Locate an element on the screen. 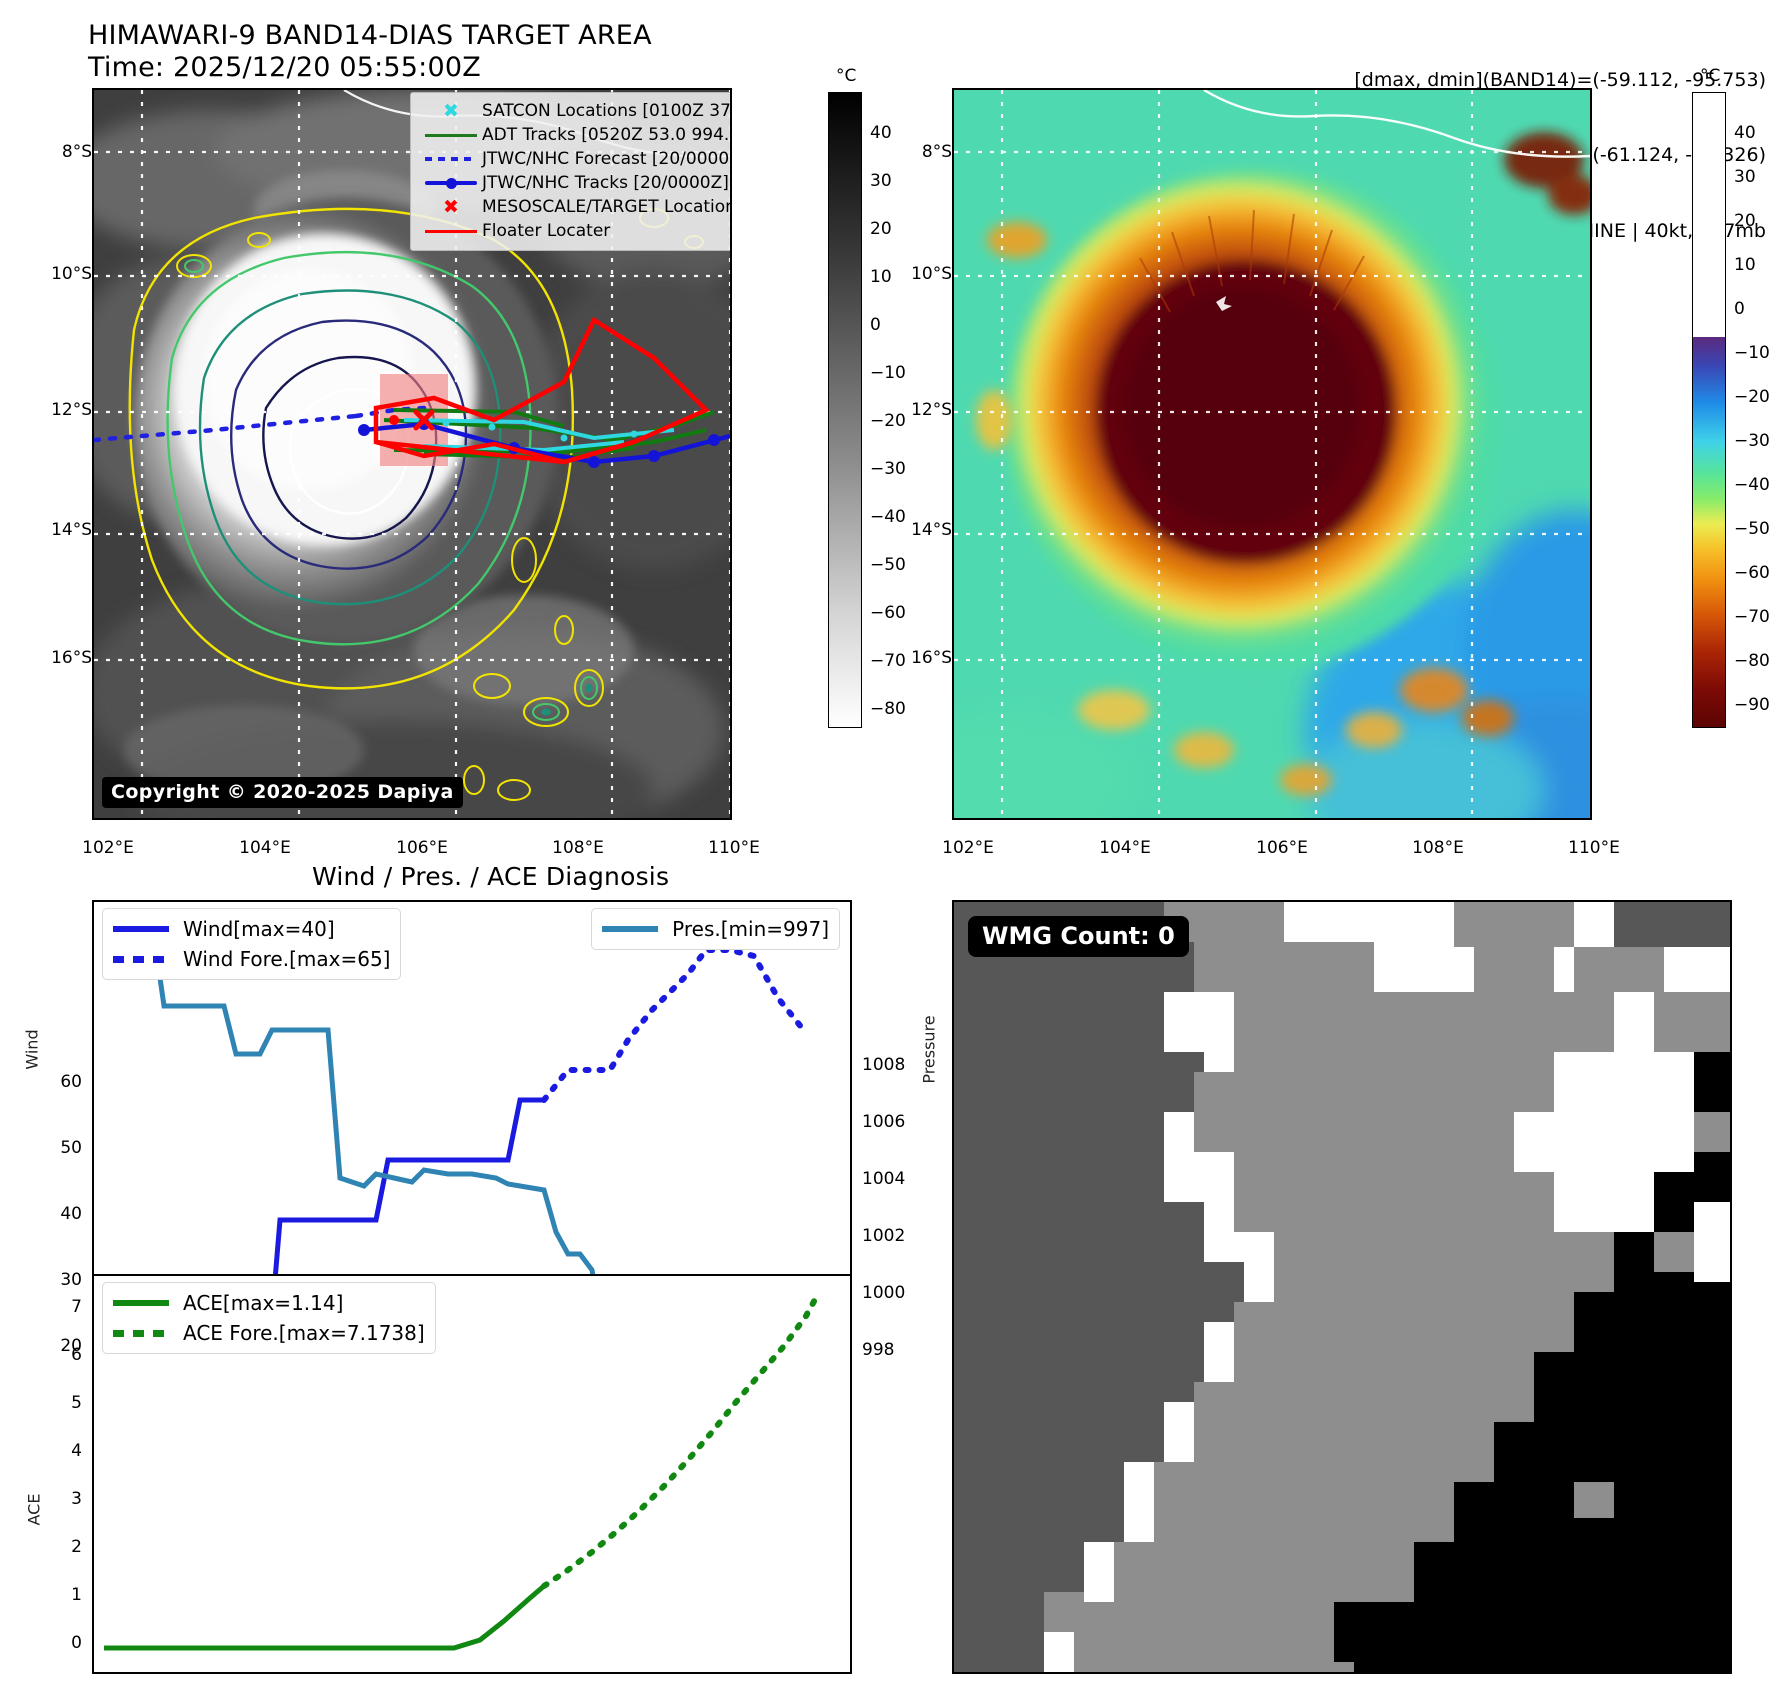 The height and width of the screenshot is (1690, 1788). awv-cbar-tick-9: −50 is located at coordinates (1752, 529).